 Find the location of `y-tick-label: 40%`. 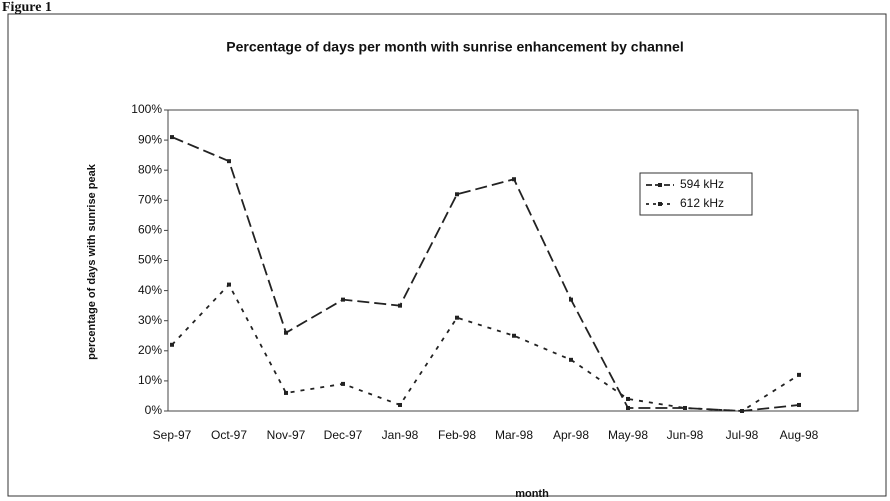

y-tick-label: 40% is located at coordinates (150, 290).